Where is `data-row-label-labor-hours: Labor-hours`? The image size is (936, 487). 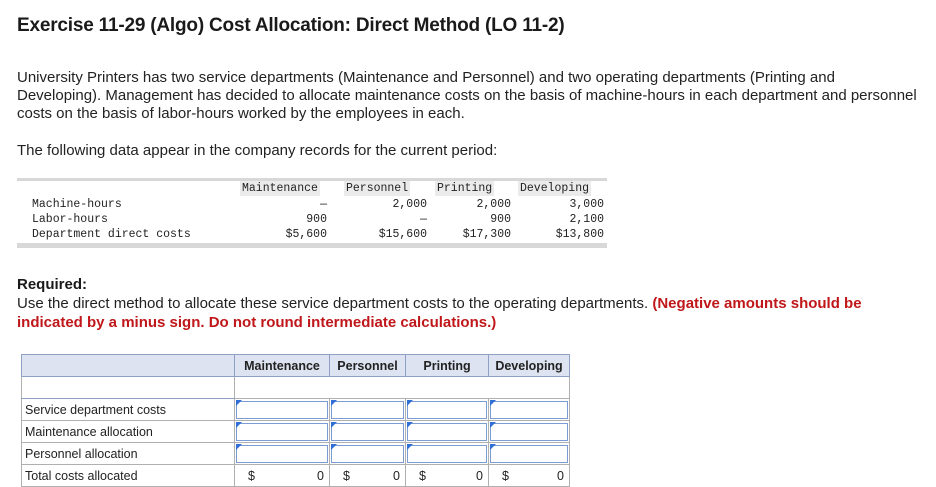
data-row-label-labor-hours: Labor-hours is located at coordinates (70, 219).